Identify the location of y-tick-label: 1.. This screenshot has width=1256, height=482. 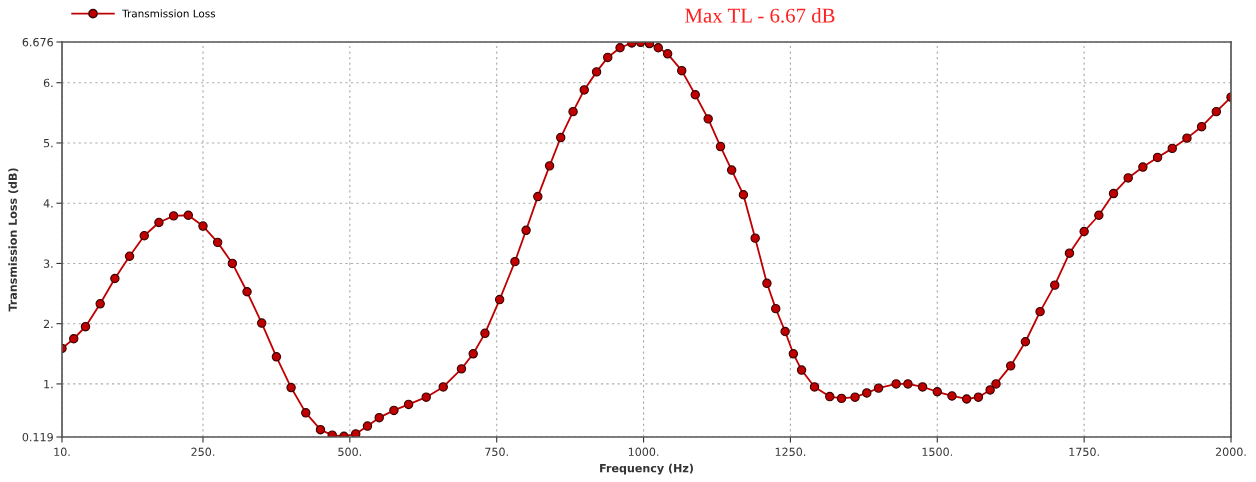
(48, 384).